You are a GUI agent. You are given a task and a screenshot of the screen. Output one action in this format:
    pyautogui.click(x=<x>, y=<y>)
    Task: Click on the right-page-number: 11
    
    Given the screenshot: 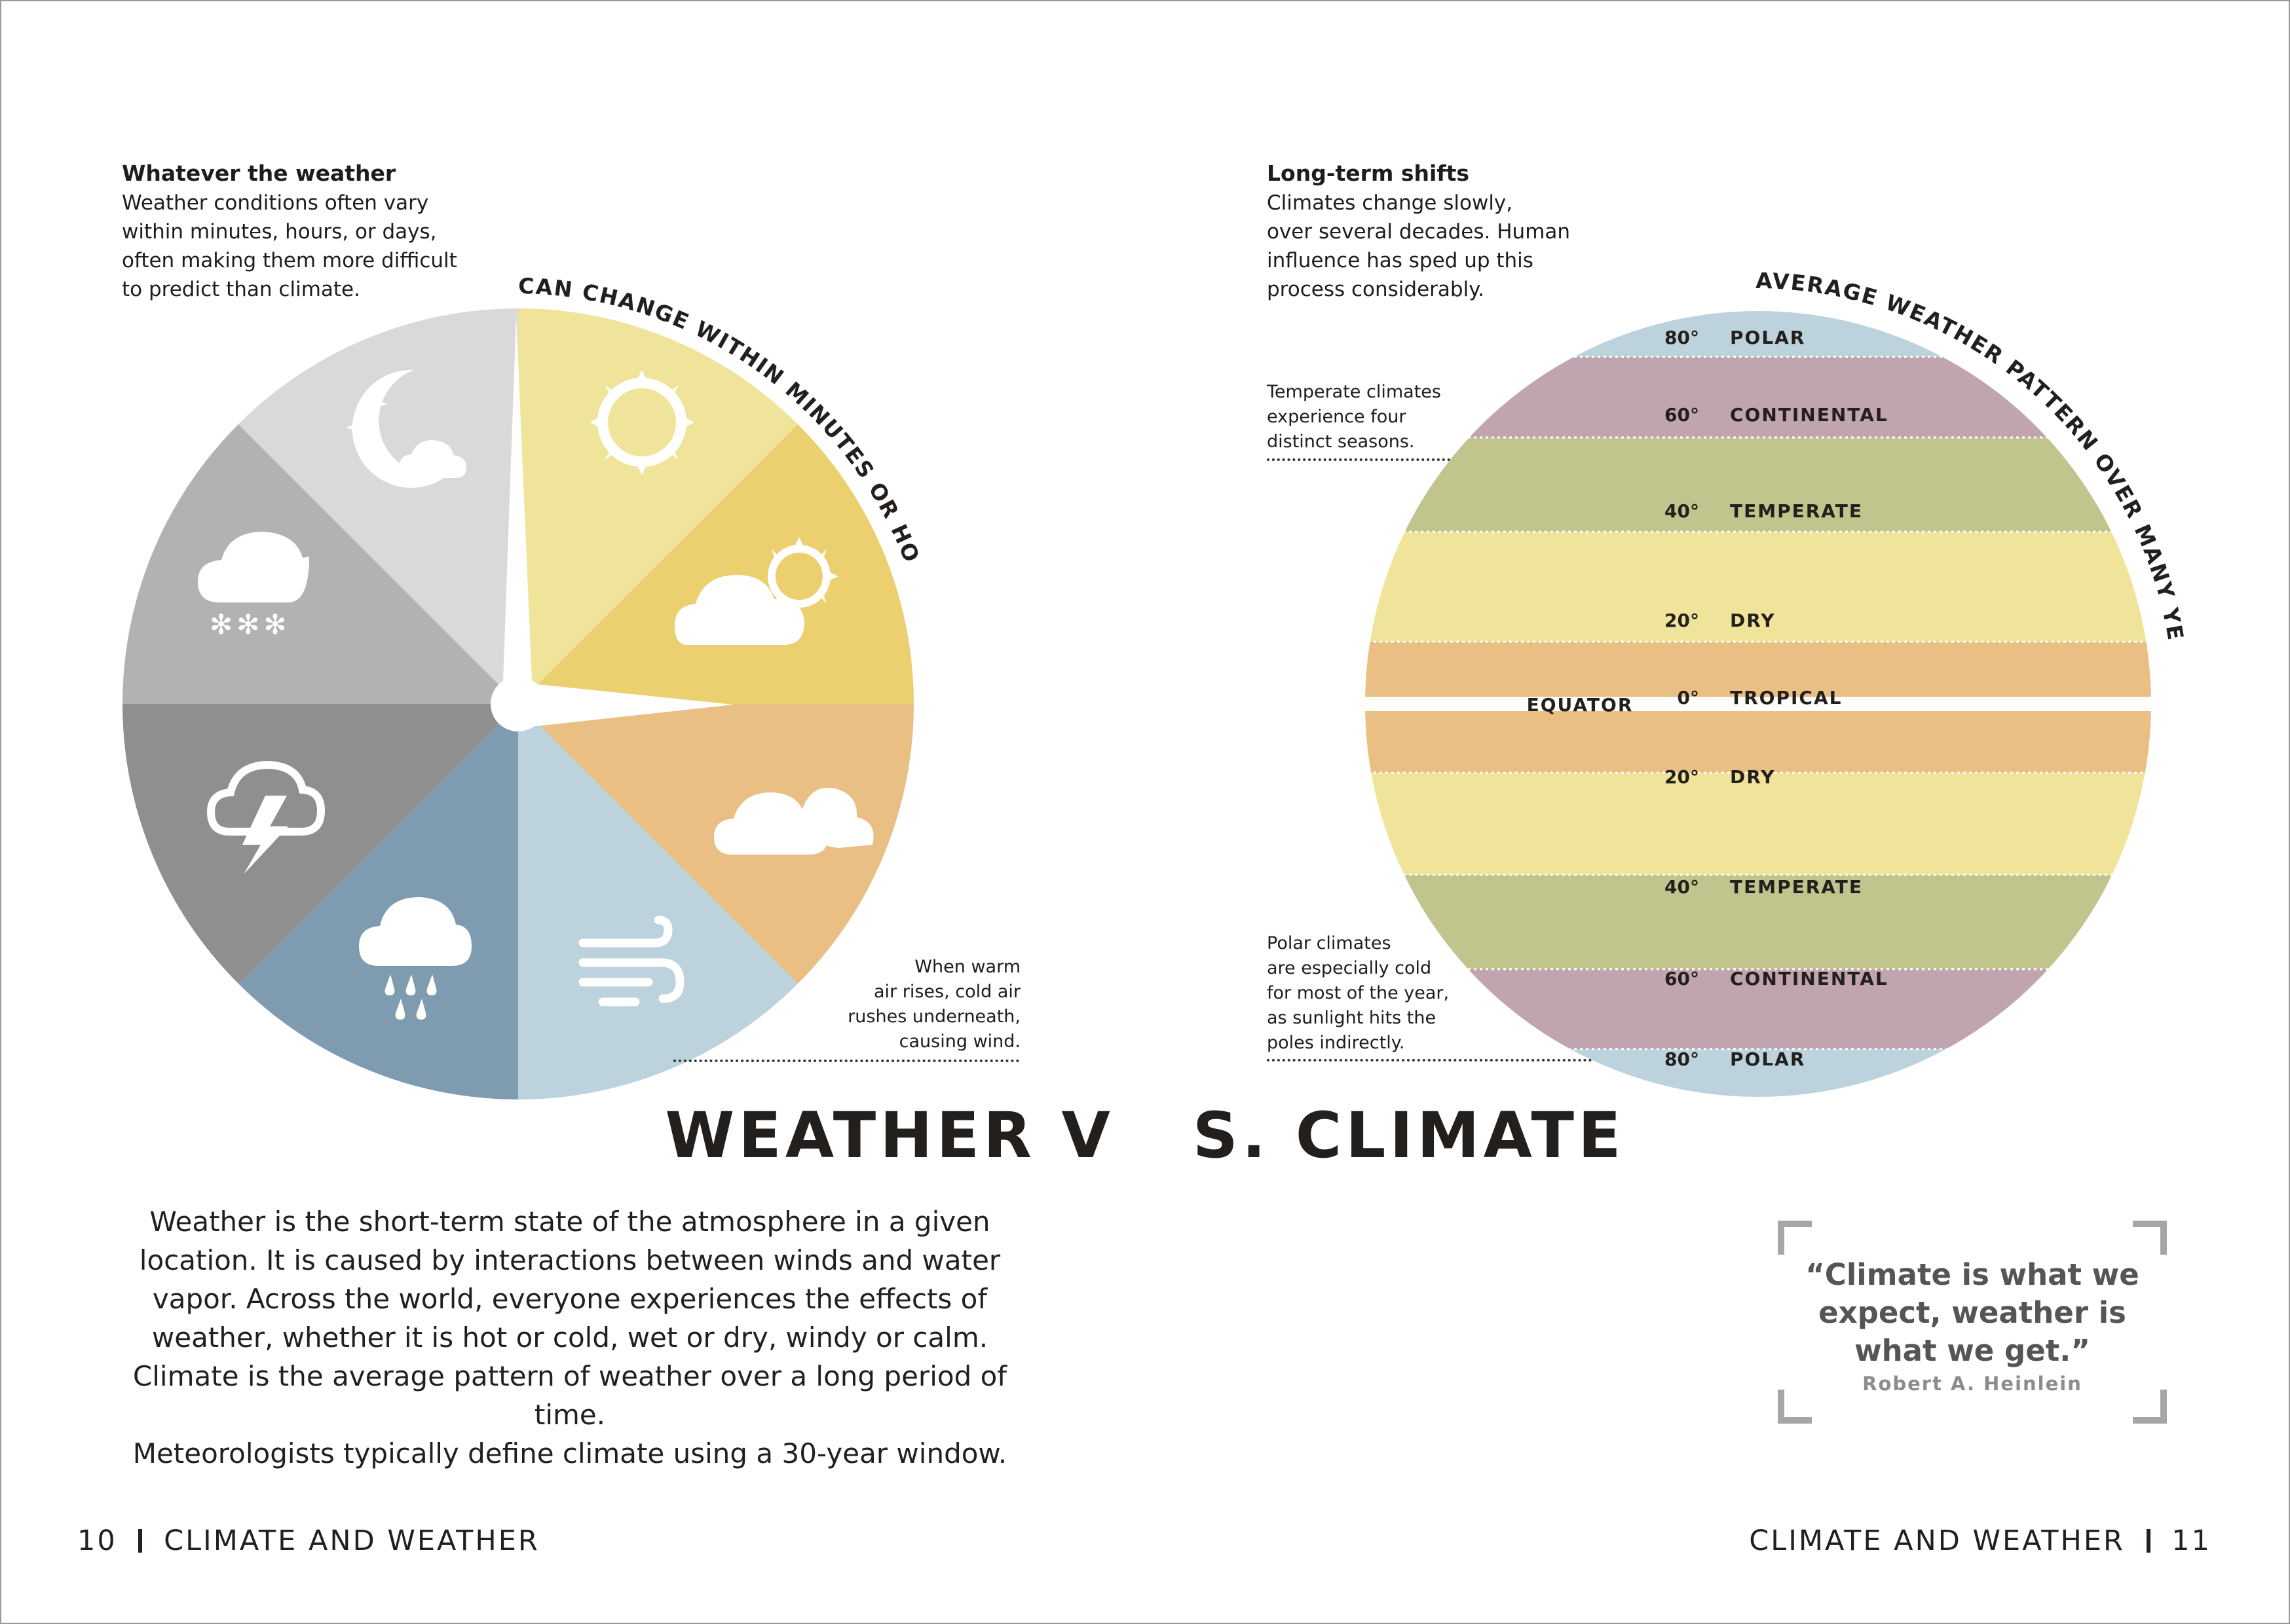 What is the action you would take?
    pyautogui.click(x=2191, y=1540)
    